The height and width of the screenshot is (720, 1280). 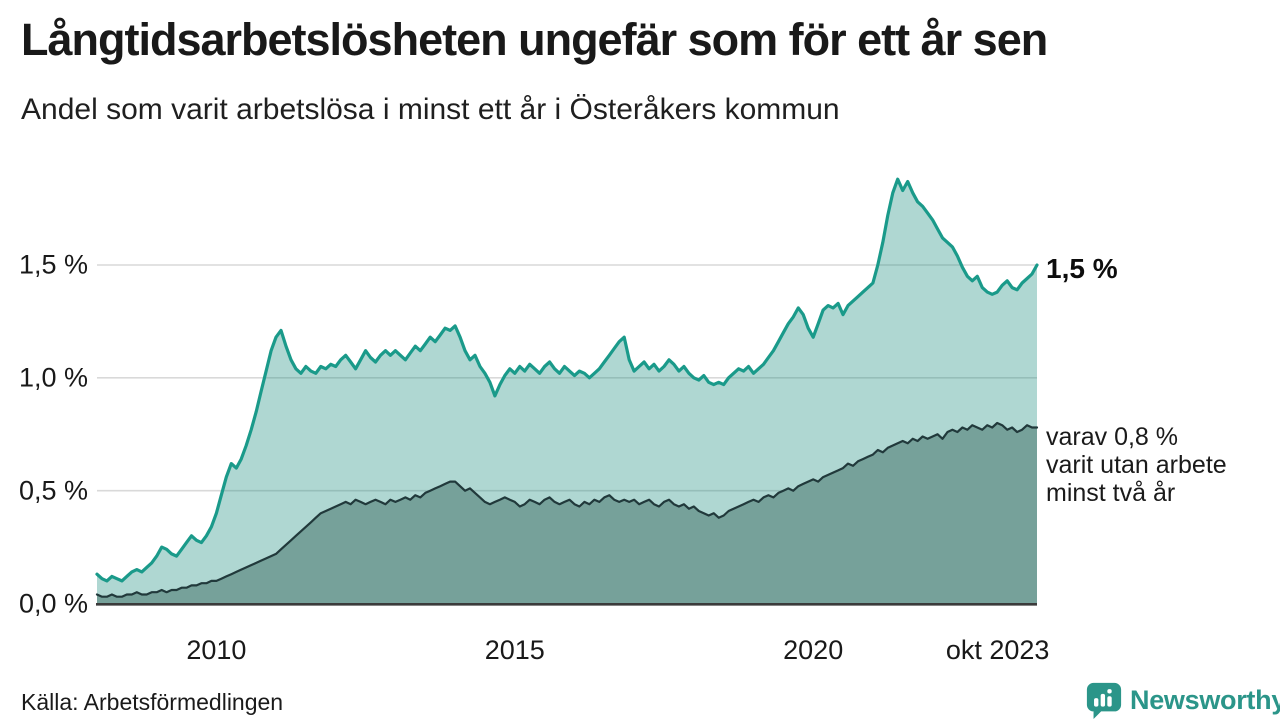 I want to click on y-tick-label: 1,5 %, so click(x=53, y=264).